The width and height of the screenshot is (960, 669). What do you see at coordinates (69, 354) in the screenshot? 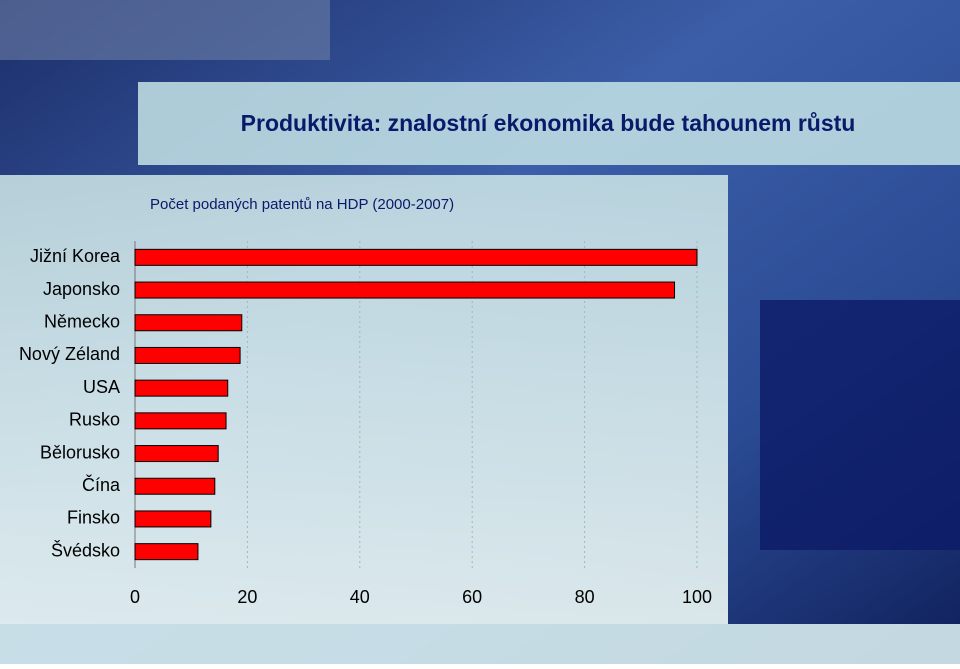
I see `y-tick-label: Nový Zéland` at bounding box center [69, 354].